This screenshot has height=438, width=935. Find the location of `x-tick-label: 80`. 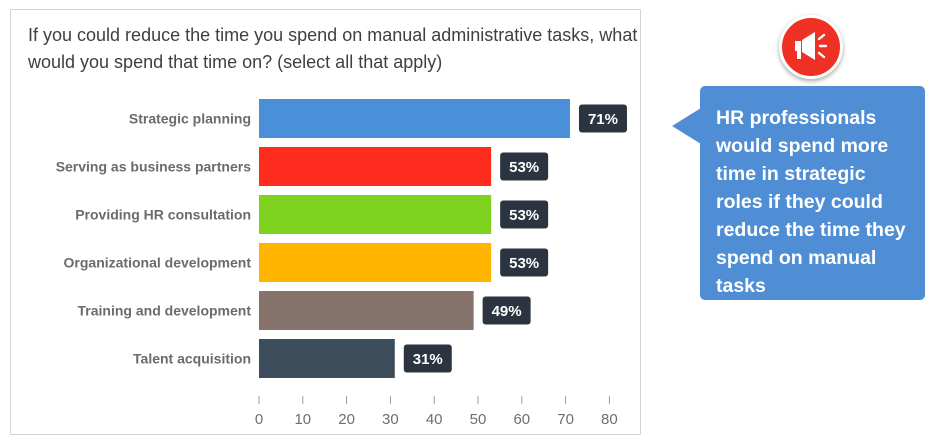

x-tick-label: 80 is located at coordinates (609, 419).